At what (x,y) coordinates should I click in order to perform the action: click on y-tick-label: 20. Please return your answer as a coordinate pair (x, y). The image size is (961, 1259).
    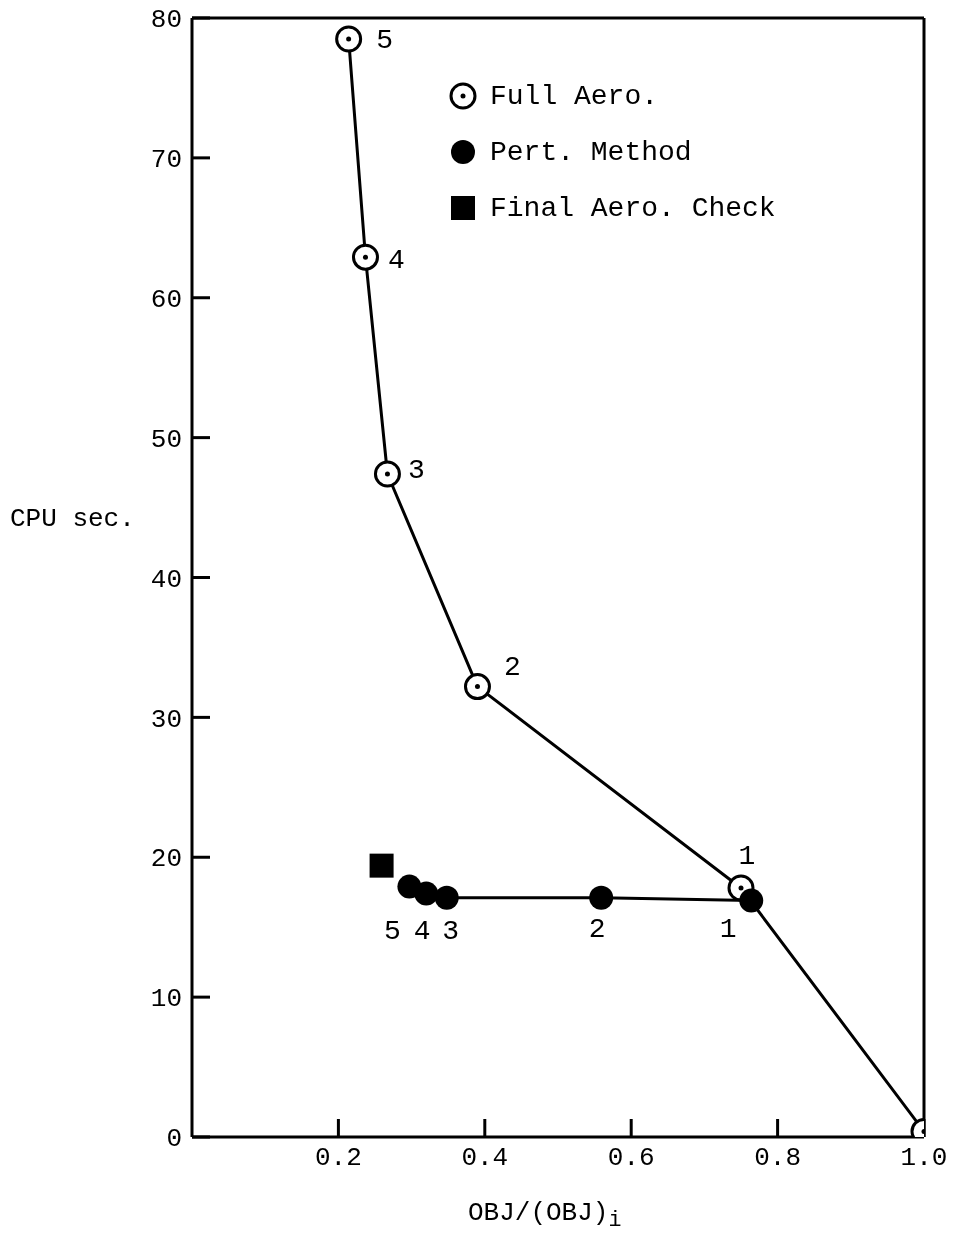
    Looking at the image, I should click on (166, 859).